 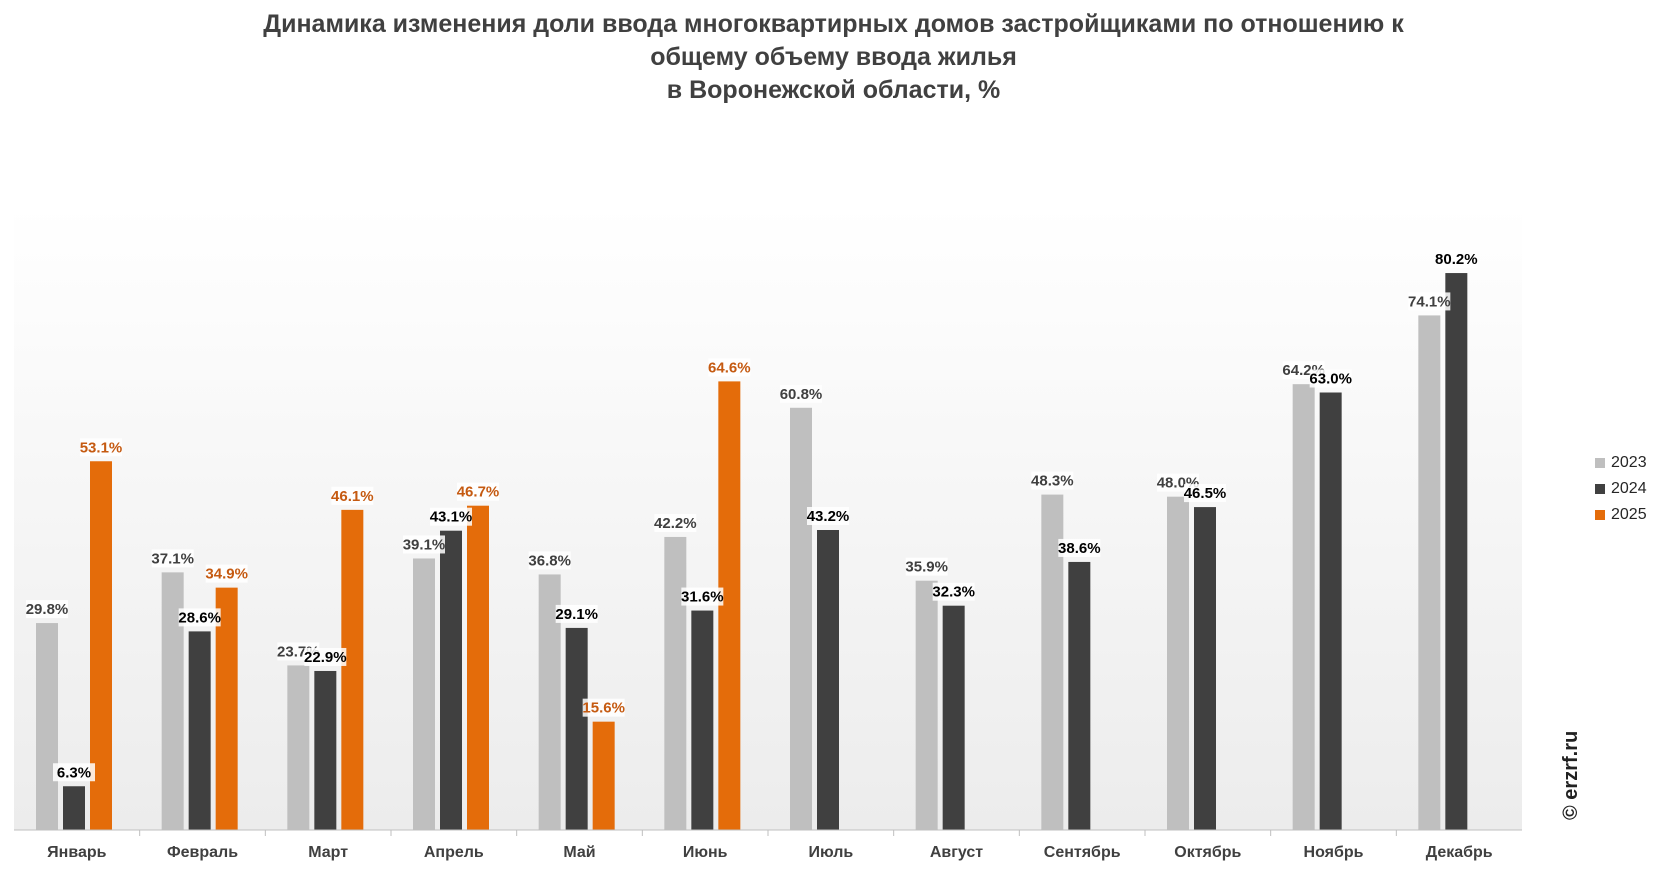 I want to click on watermark: © erzrf.ru, so click(x=1571, y=775).